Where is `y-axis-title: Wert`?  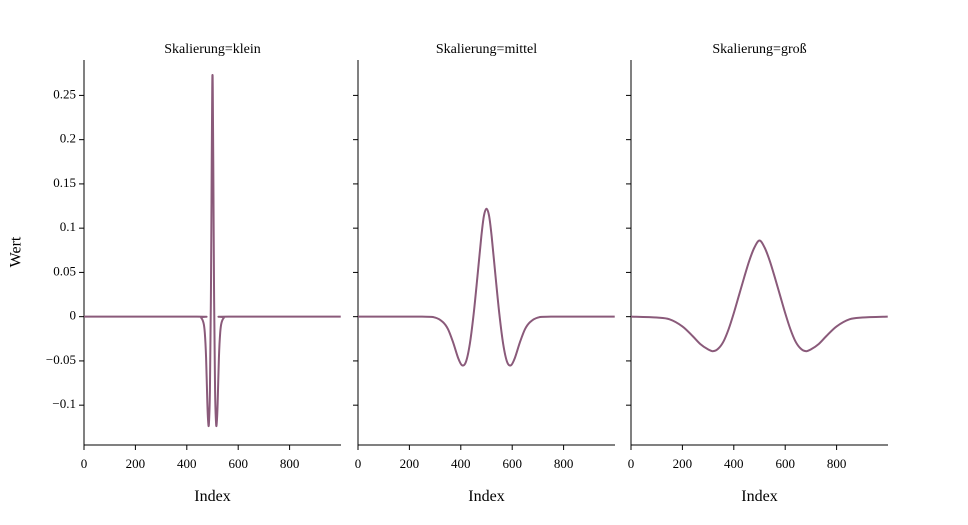
y-axis-title: Wert is located at coordinates (16, 251).